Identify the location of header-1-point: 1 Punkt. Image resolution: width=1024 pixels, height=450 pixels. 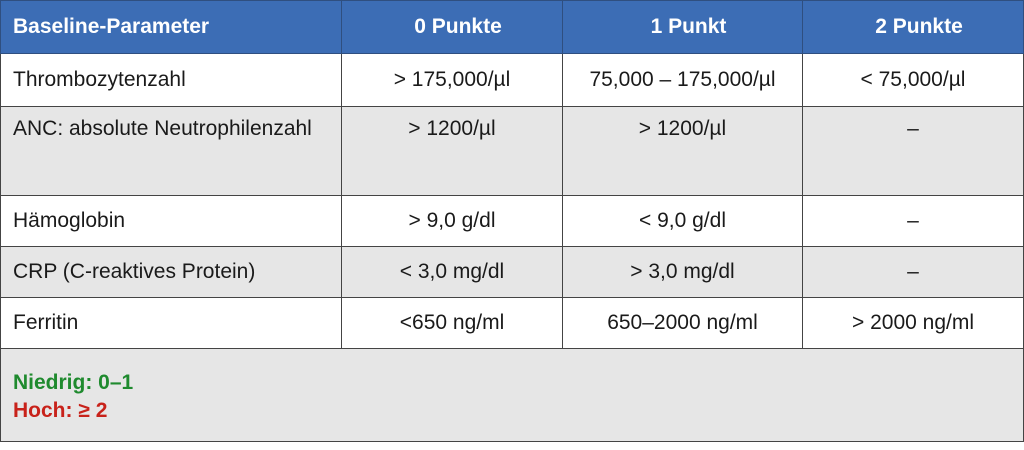
(682, 27).